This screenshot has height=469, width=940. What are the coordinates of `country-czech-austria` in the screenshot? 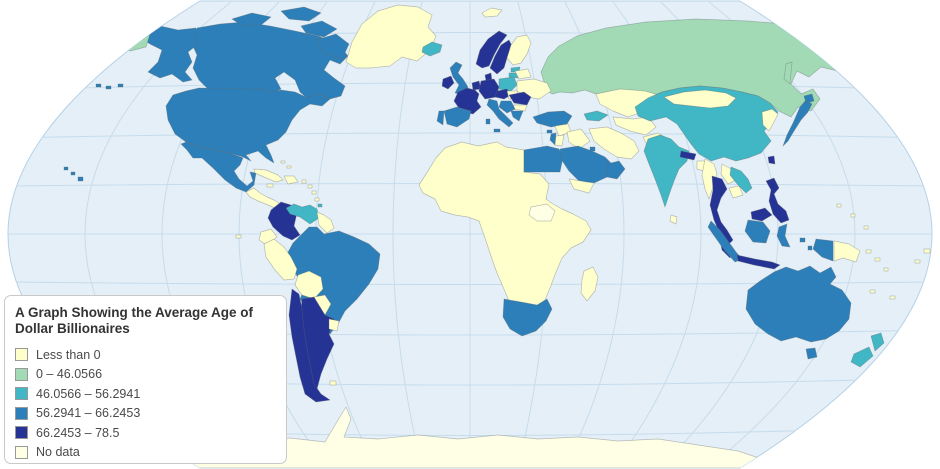 It's located at (503, 94).